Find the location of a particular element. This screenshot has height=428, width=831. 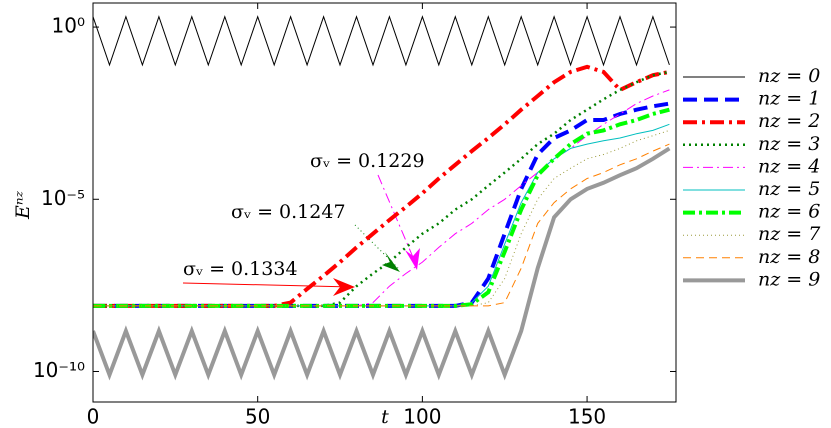

legend-label: nz = 1 is located at coordinates (789, 99).